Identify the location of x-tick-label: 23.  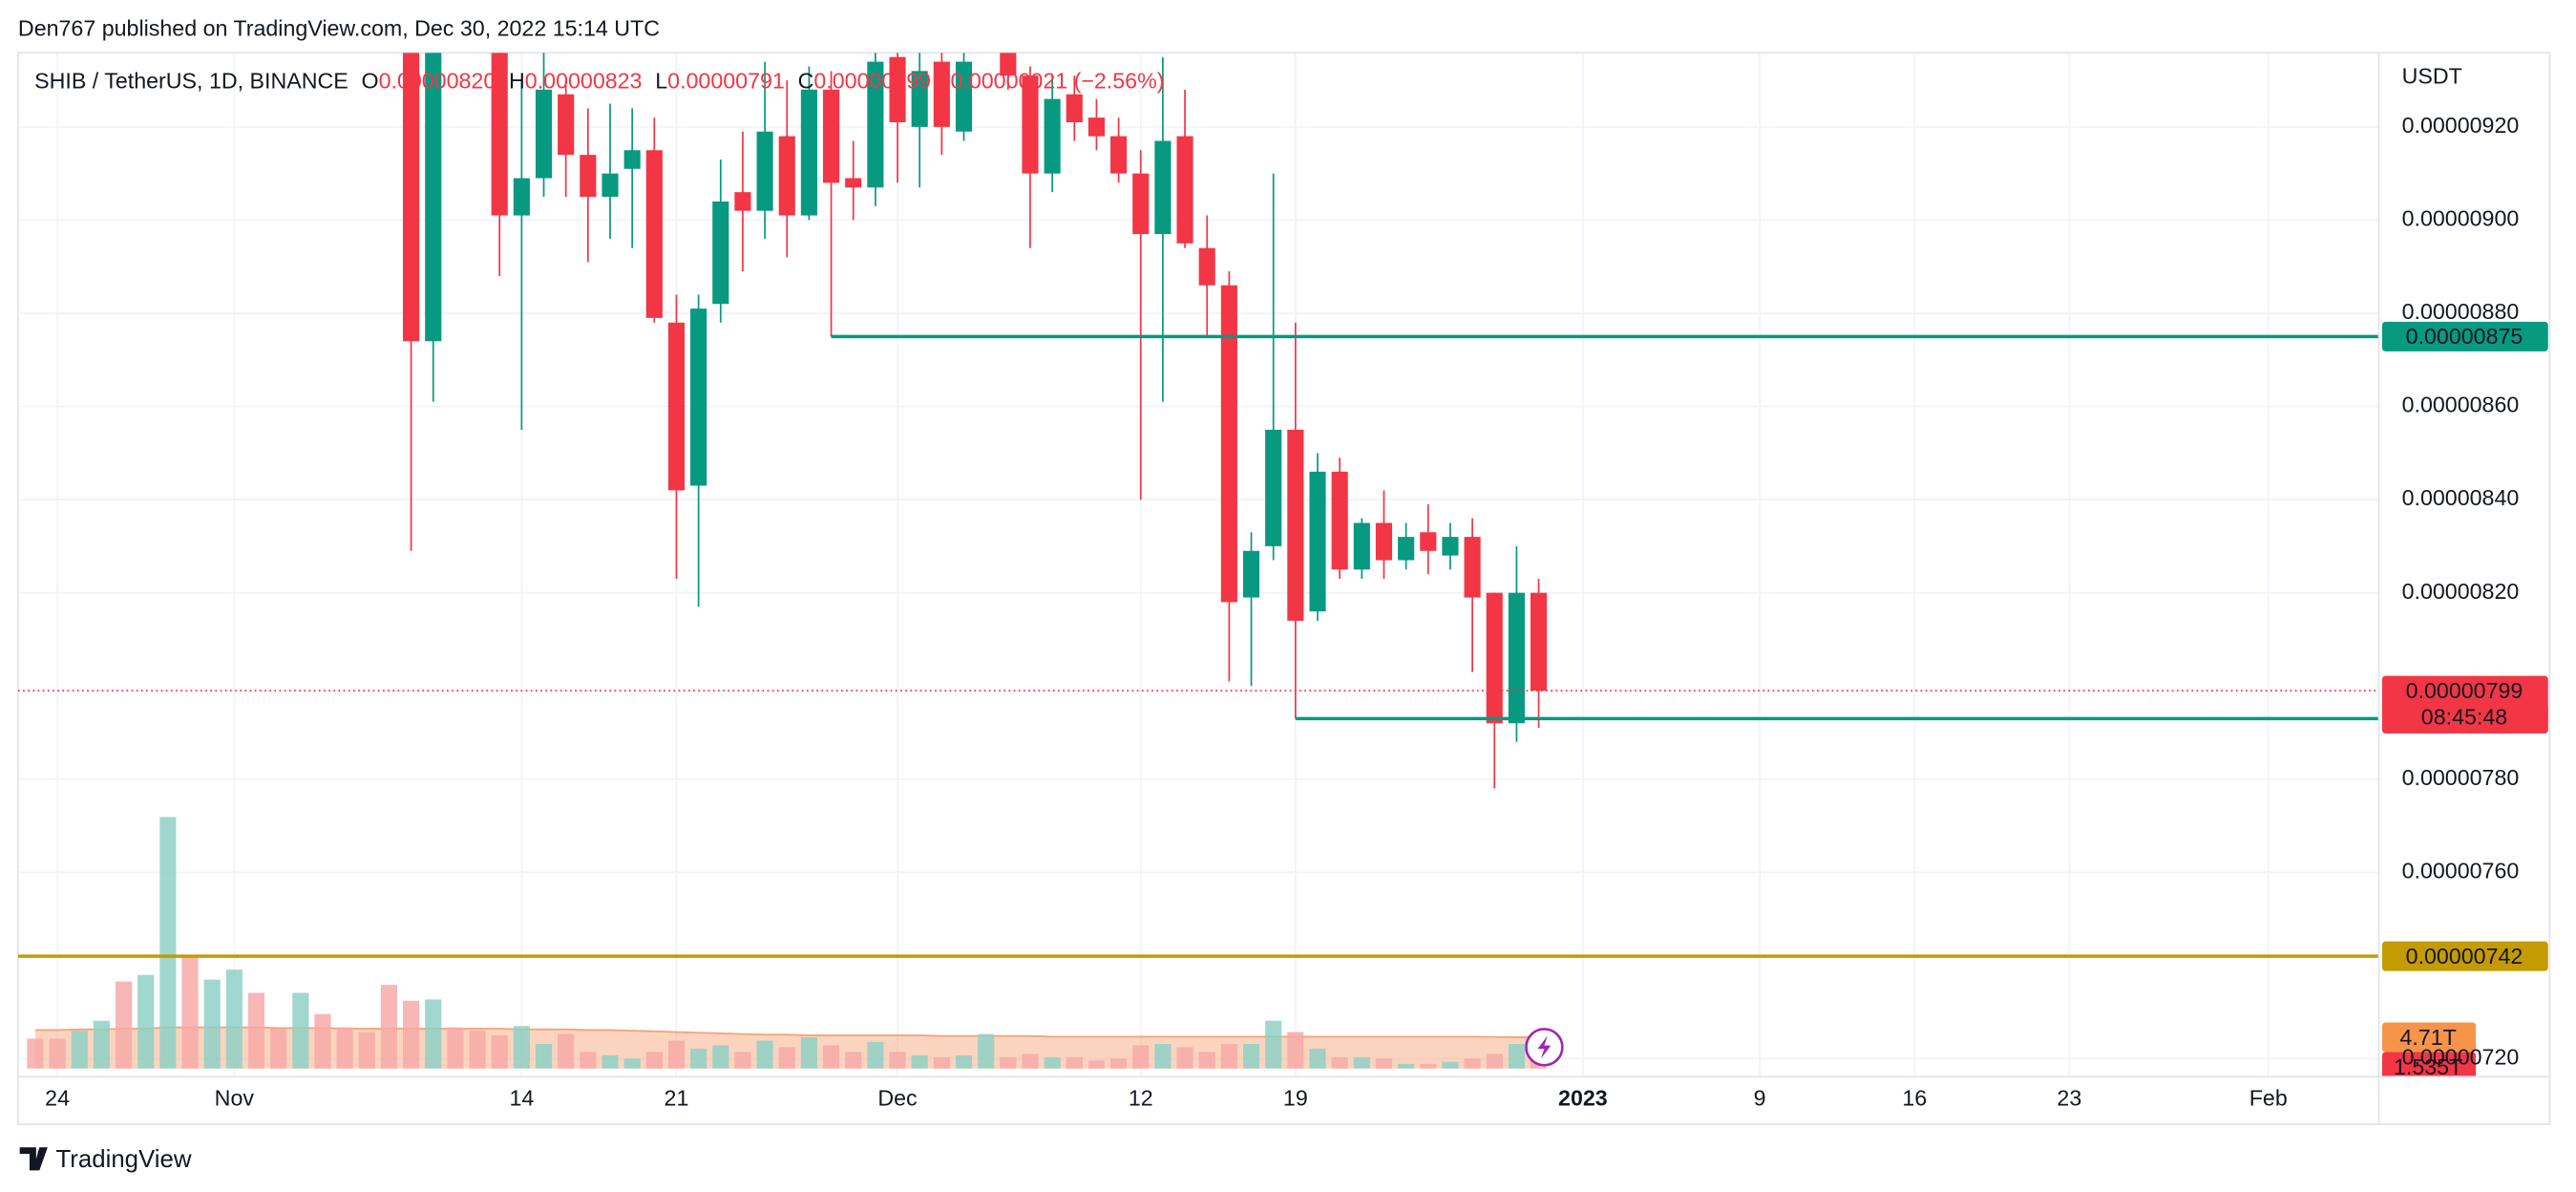
(2069, 1098).